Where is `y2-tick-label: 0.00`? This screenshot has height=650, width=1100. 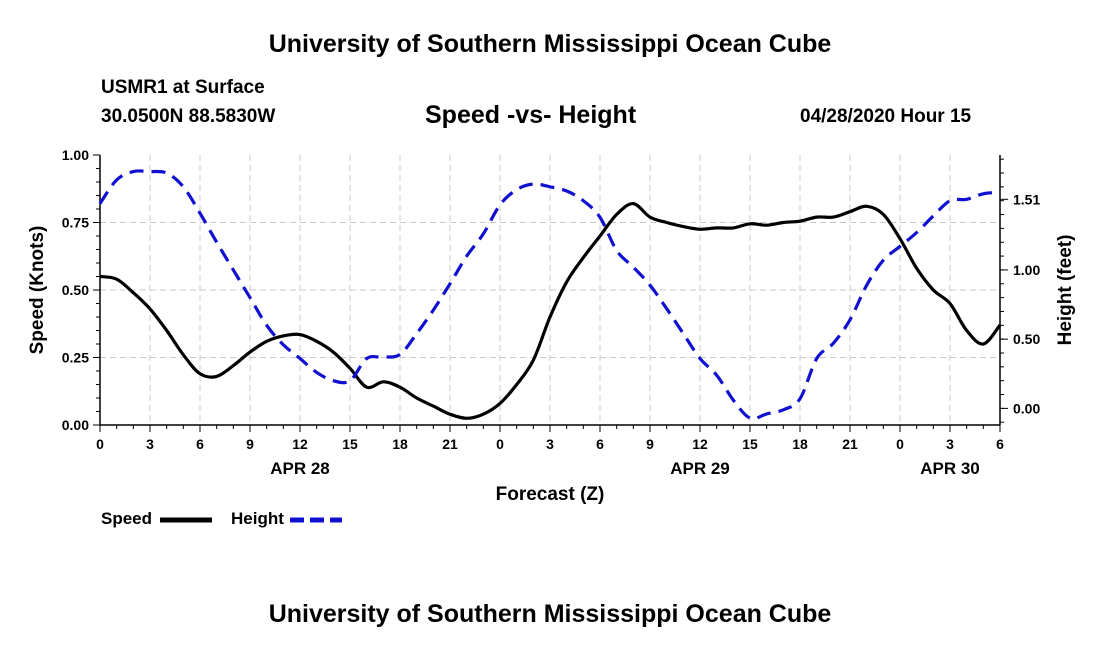 y2-tick-label: 0.00 is located at coordinates (1026, 408).